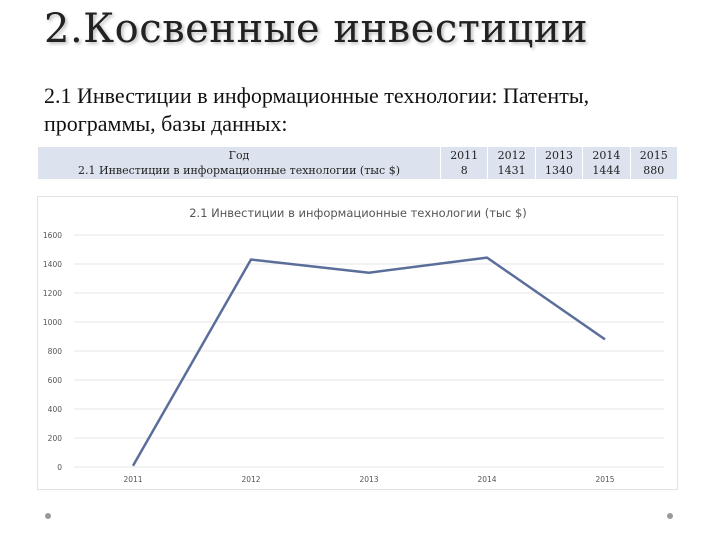  Describe the element at coordinates (52, 264) in the screenshot. I see `y-tick-label: 1400` at that location.